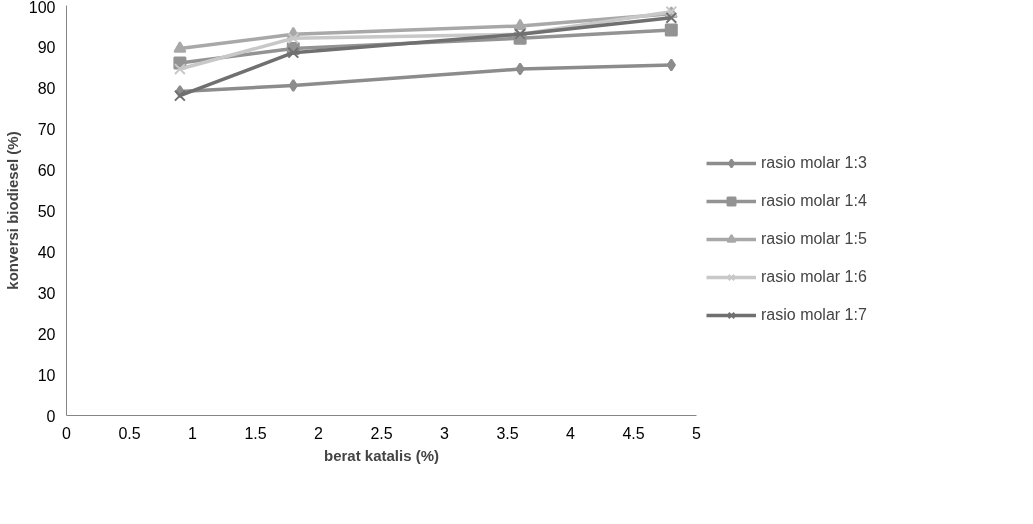 The height and width of the screenshot is (524, 1033). Describe the element at coordinates (129, 433) in the screenshot. I see `x-tick-label: 0.5` at that location.